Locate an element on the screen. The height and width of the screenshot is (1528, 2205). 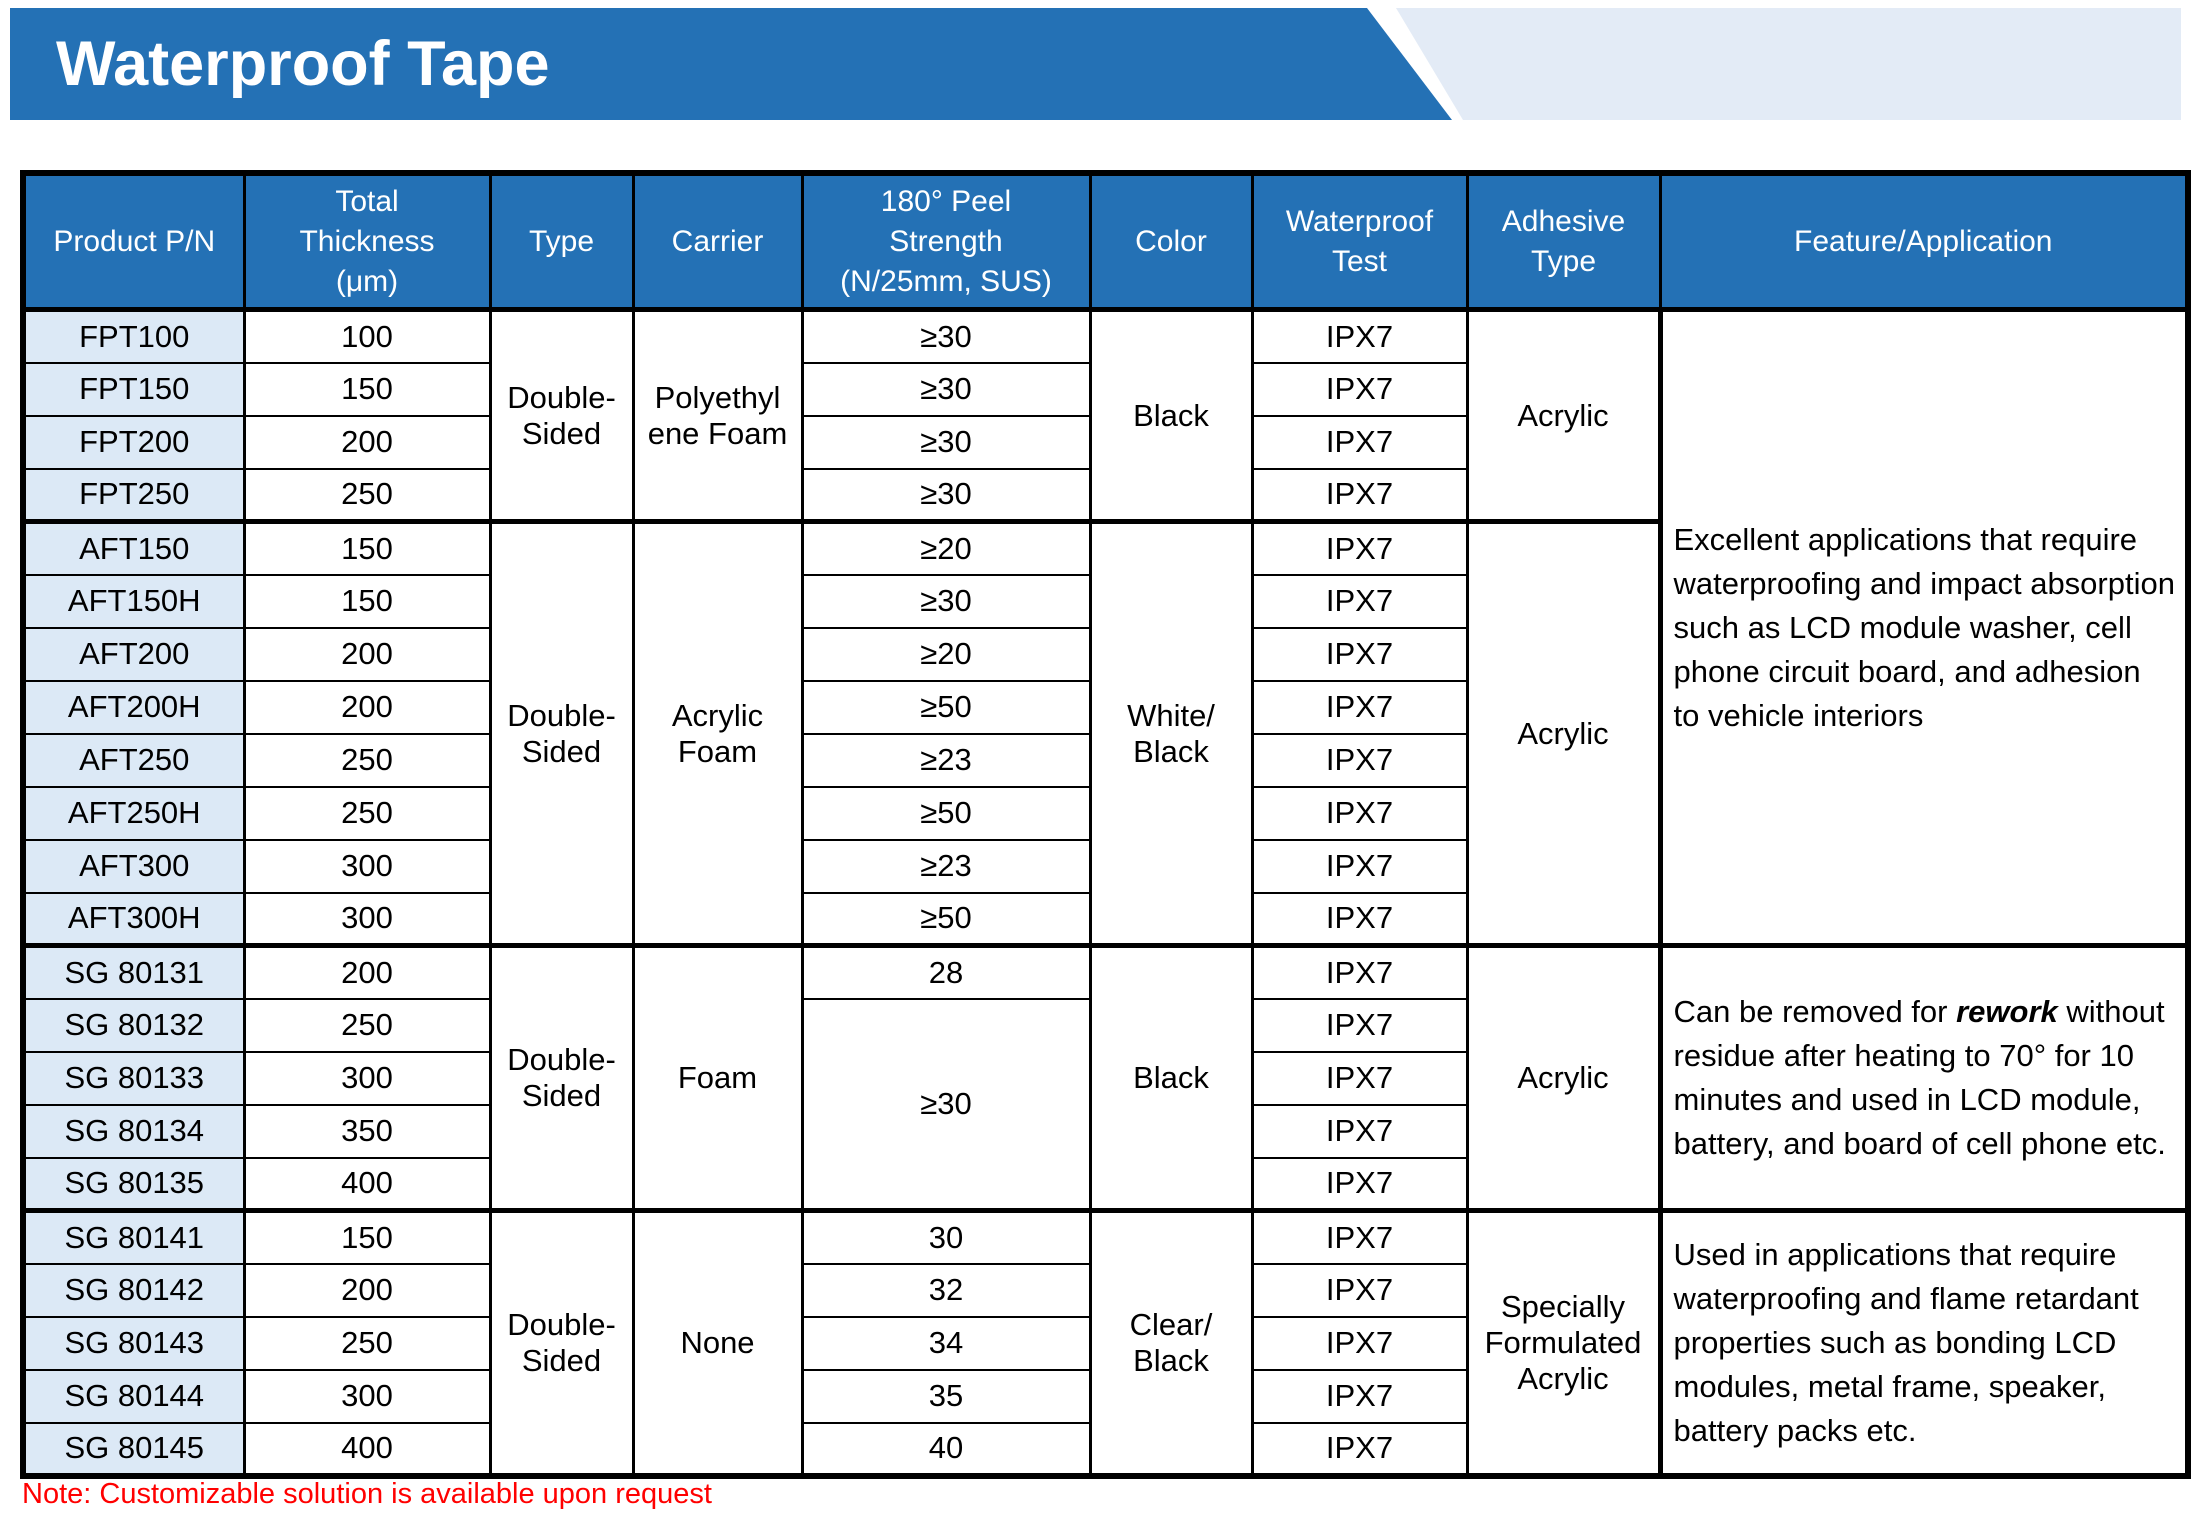
color-cell: Clear/ Black is located at coordinates (1171, 1342).